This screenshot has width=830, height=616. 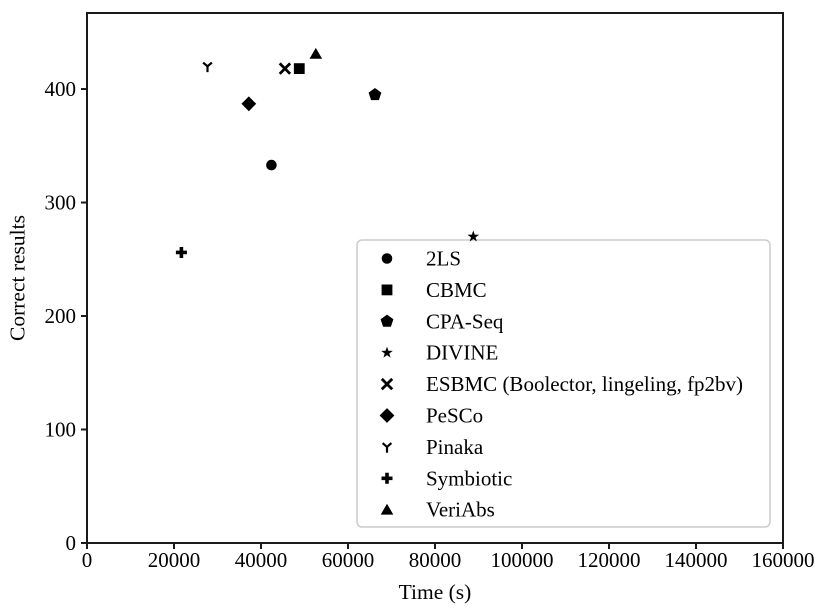 I want to click on legend-item-veriabs: VeriAbs, so click(x=437, y=510).